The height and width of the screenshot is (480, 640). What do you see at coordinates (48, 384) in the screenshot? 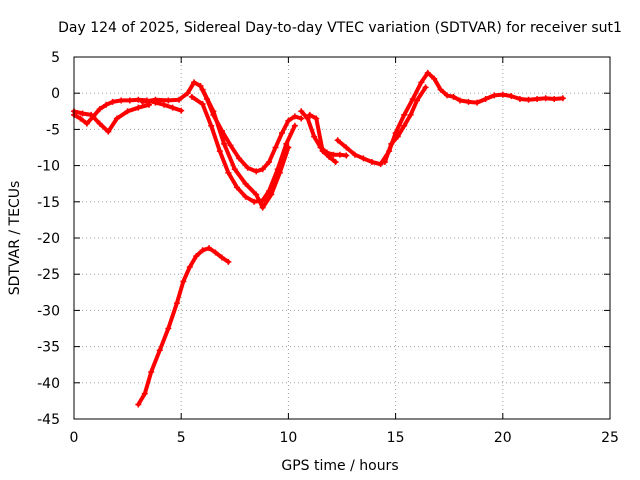
I see `y-tick-label: -40` at bounding box center [48, 384].